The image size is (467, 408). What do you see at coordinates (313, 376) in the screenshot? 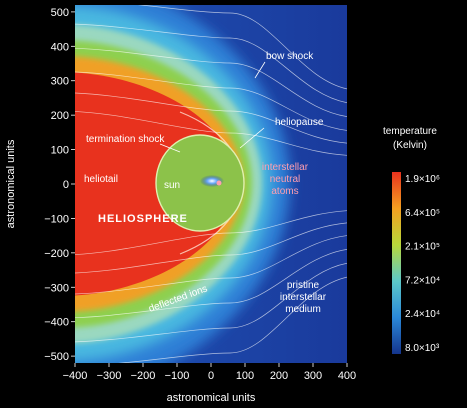
I see `x-tick-label: 300` at bounding box center [313, 376].